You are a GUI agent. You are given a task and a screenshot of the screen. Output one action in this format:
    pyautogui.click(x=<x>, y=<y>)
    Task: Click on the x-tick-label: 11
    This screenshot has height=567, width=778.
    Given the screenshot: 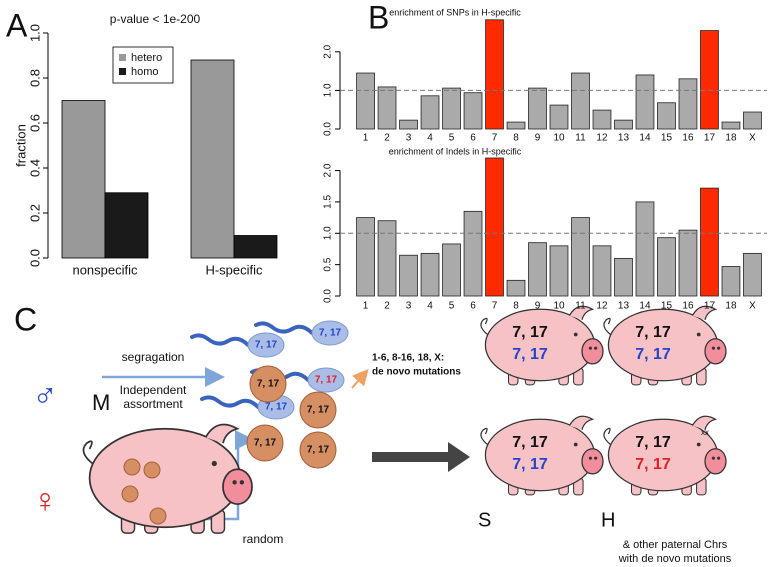 What is the action you would take?
    pyautogui.click(x=580, y=138)
    